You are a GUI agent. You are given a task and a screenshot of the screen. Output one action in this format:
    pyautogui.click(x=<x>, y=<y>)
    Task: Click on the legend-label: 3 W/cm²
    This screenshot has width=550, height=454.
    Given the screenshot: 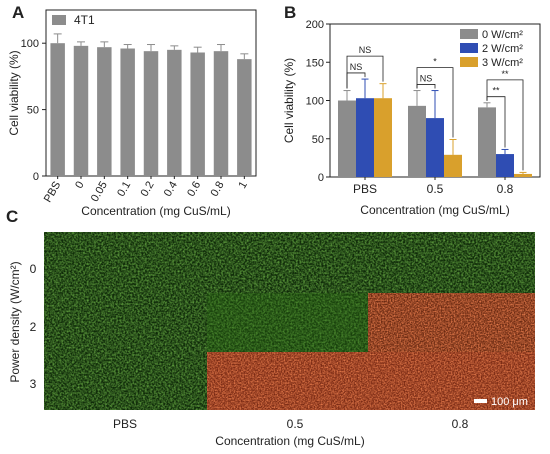 What is the action you would take?
    pyautogui.click(x=502, y=63)
    